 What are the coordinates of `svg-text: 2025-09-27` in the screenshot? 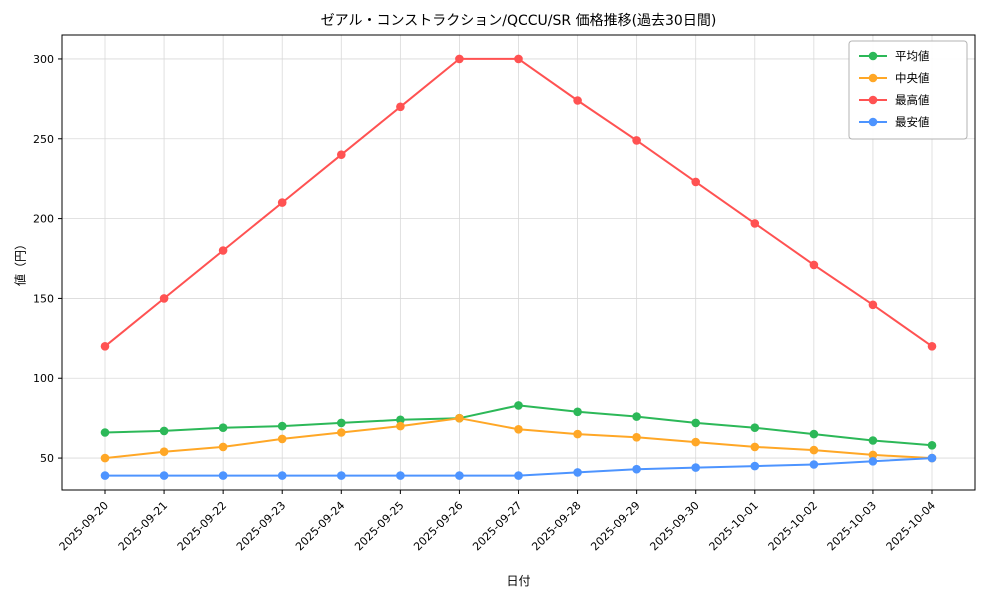 It's located at (497, 526).